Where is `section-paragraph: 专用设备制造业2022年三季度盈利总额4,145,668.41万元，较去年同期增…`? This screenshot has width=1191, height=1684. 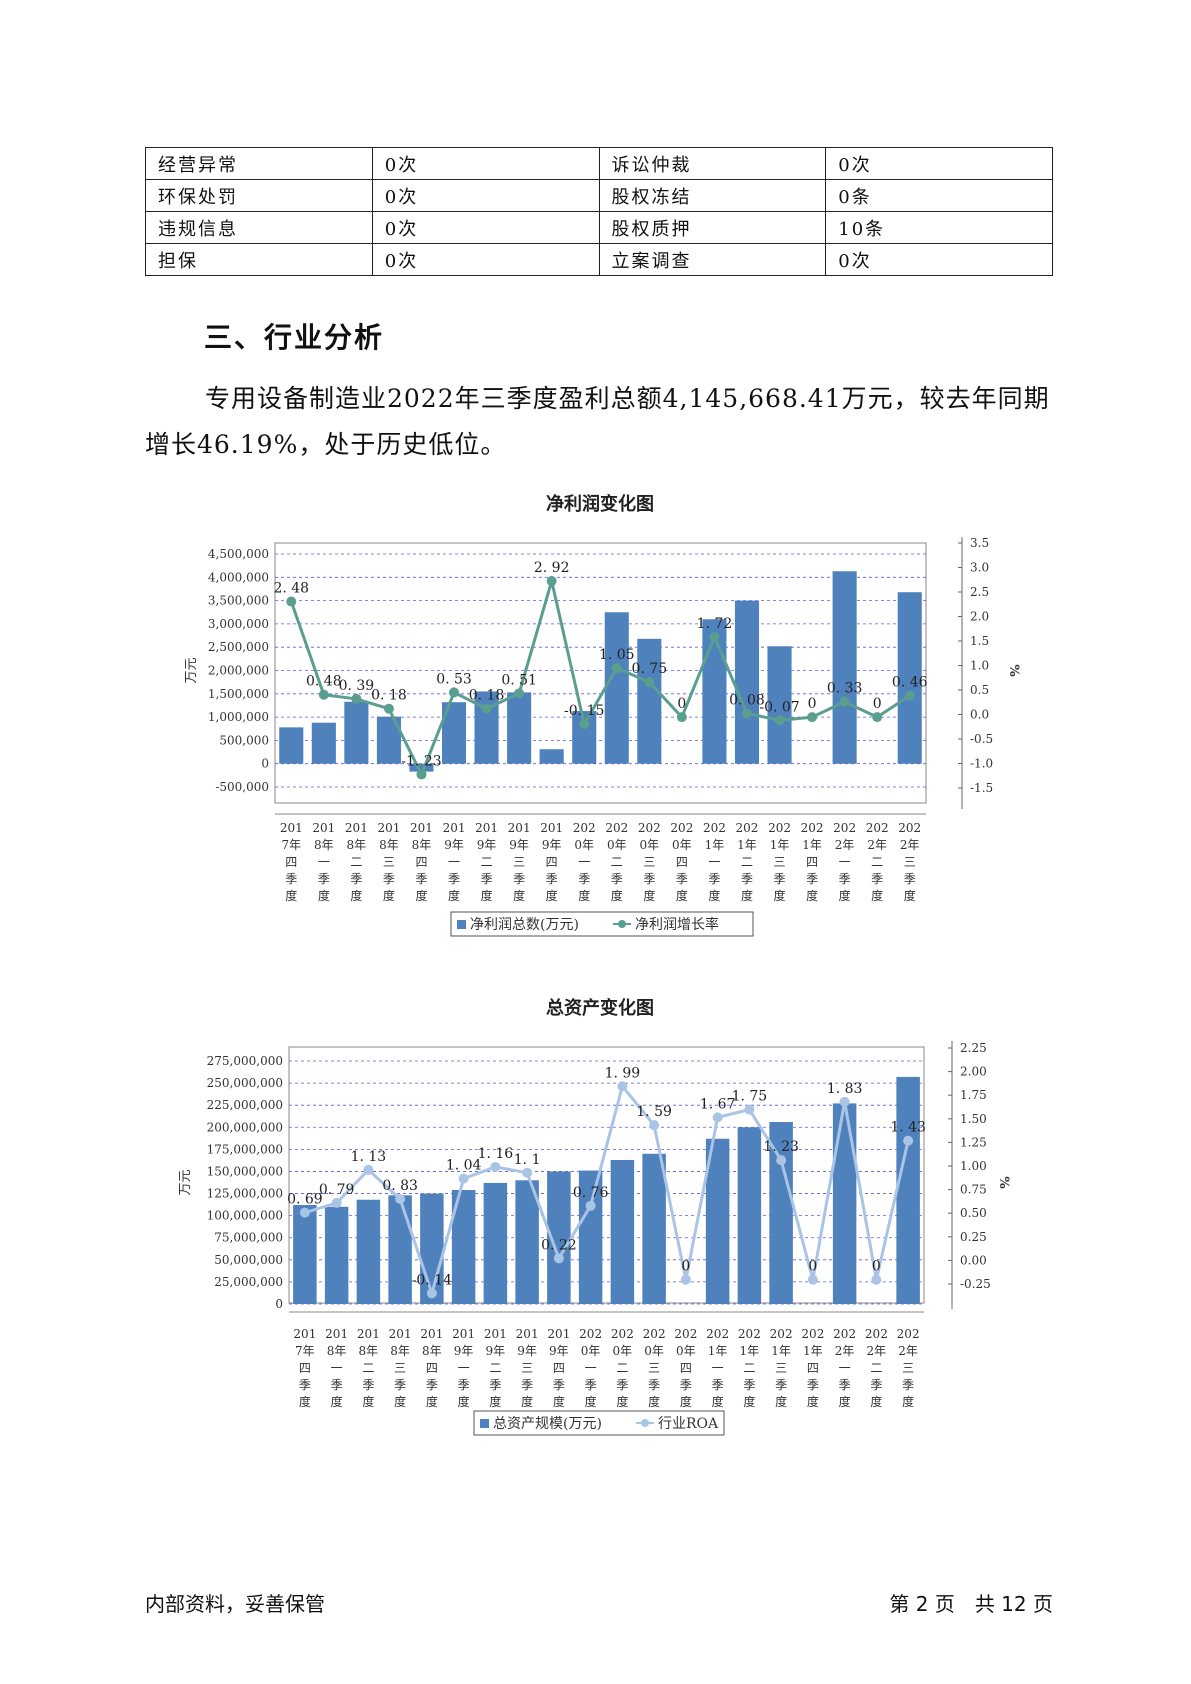
section-paragraph: 专用设备制造业2022年三季度盈利总额4,145,668.41万元，较去年同期增… is located at coordinates (597, 421).